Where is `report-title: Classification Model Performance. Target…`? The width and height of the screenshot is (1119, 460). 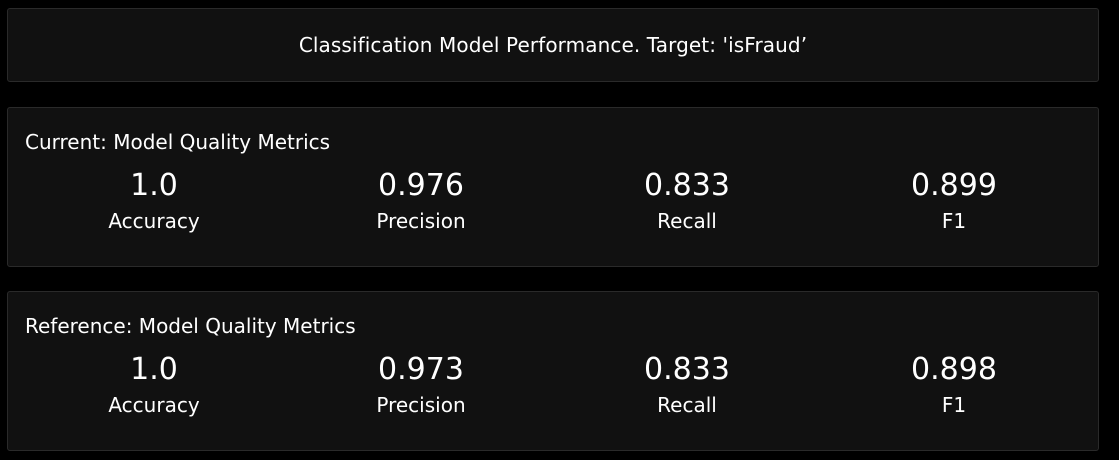
report-title: Classification Model Performance. Target… is located at coordinates (553, 45).